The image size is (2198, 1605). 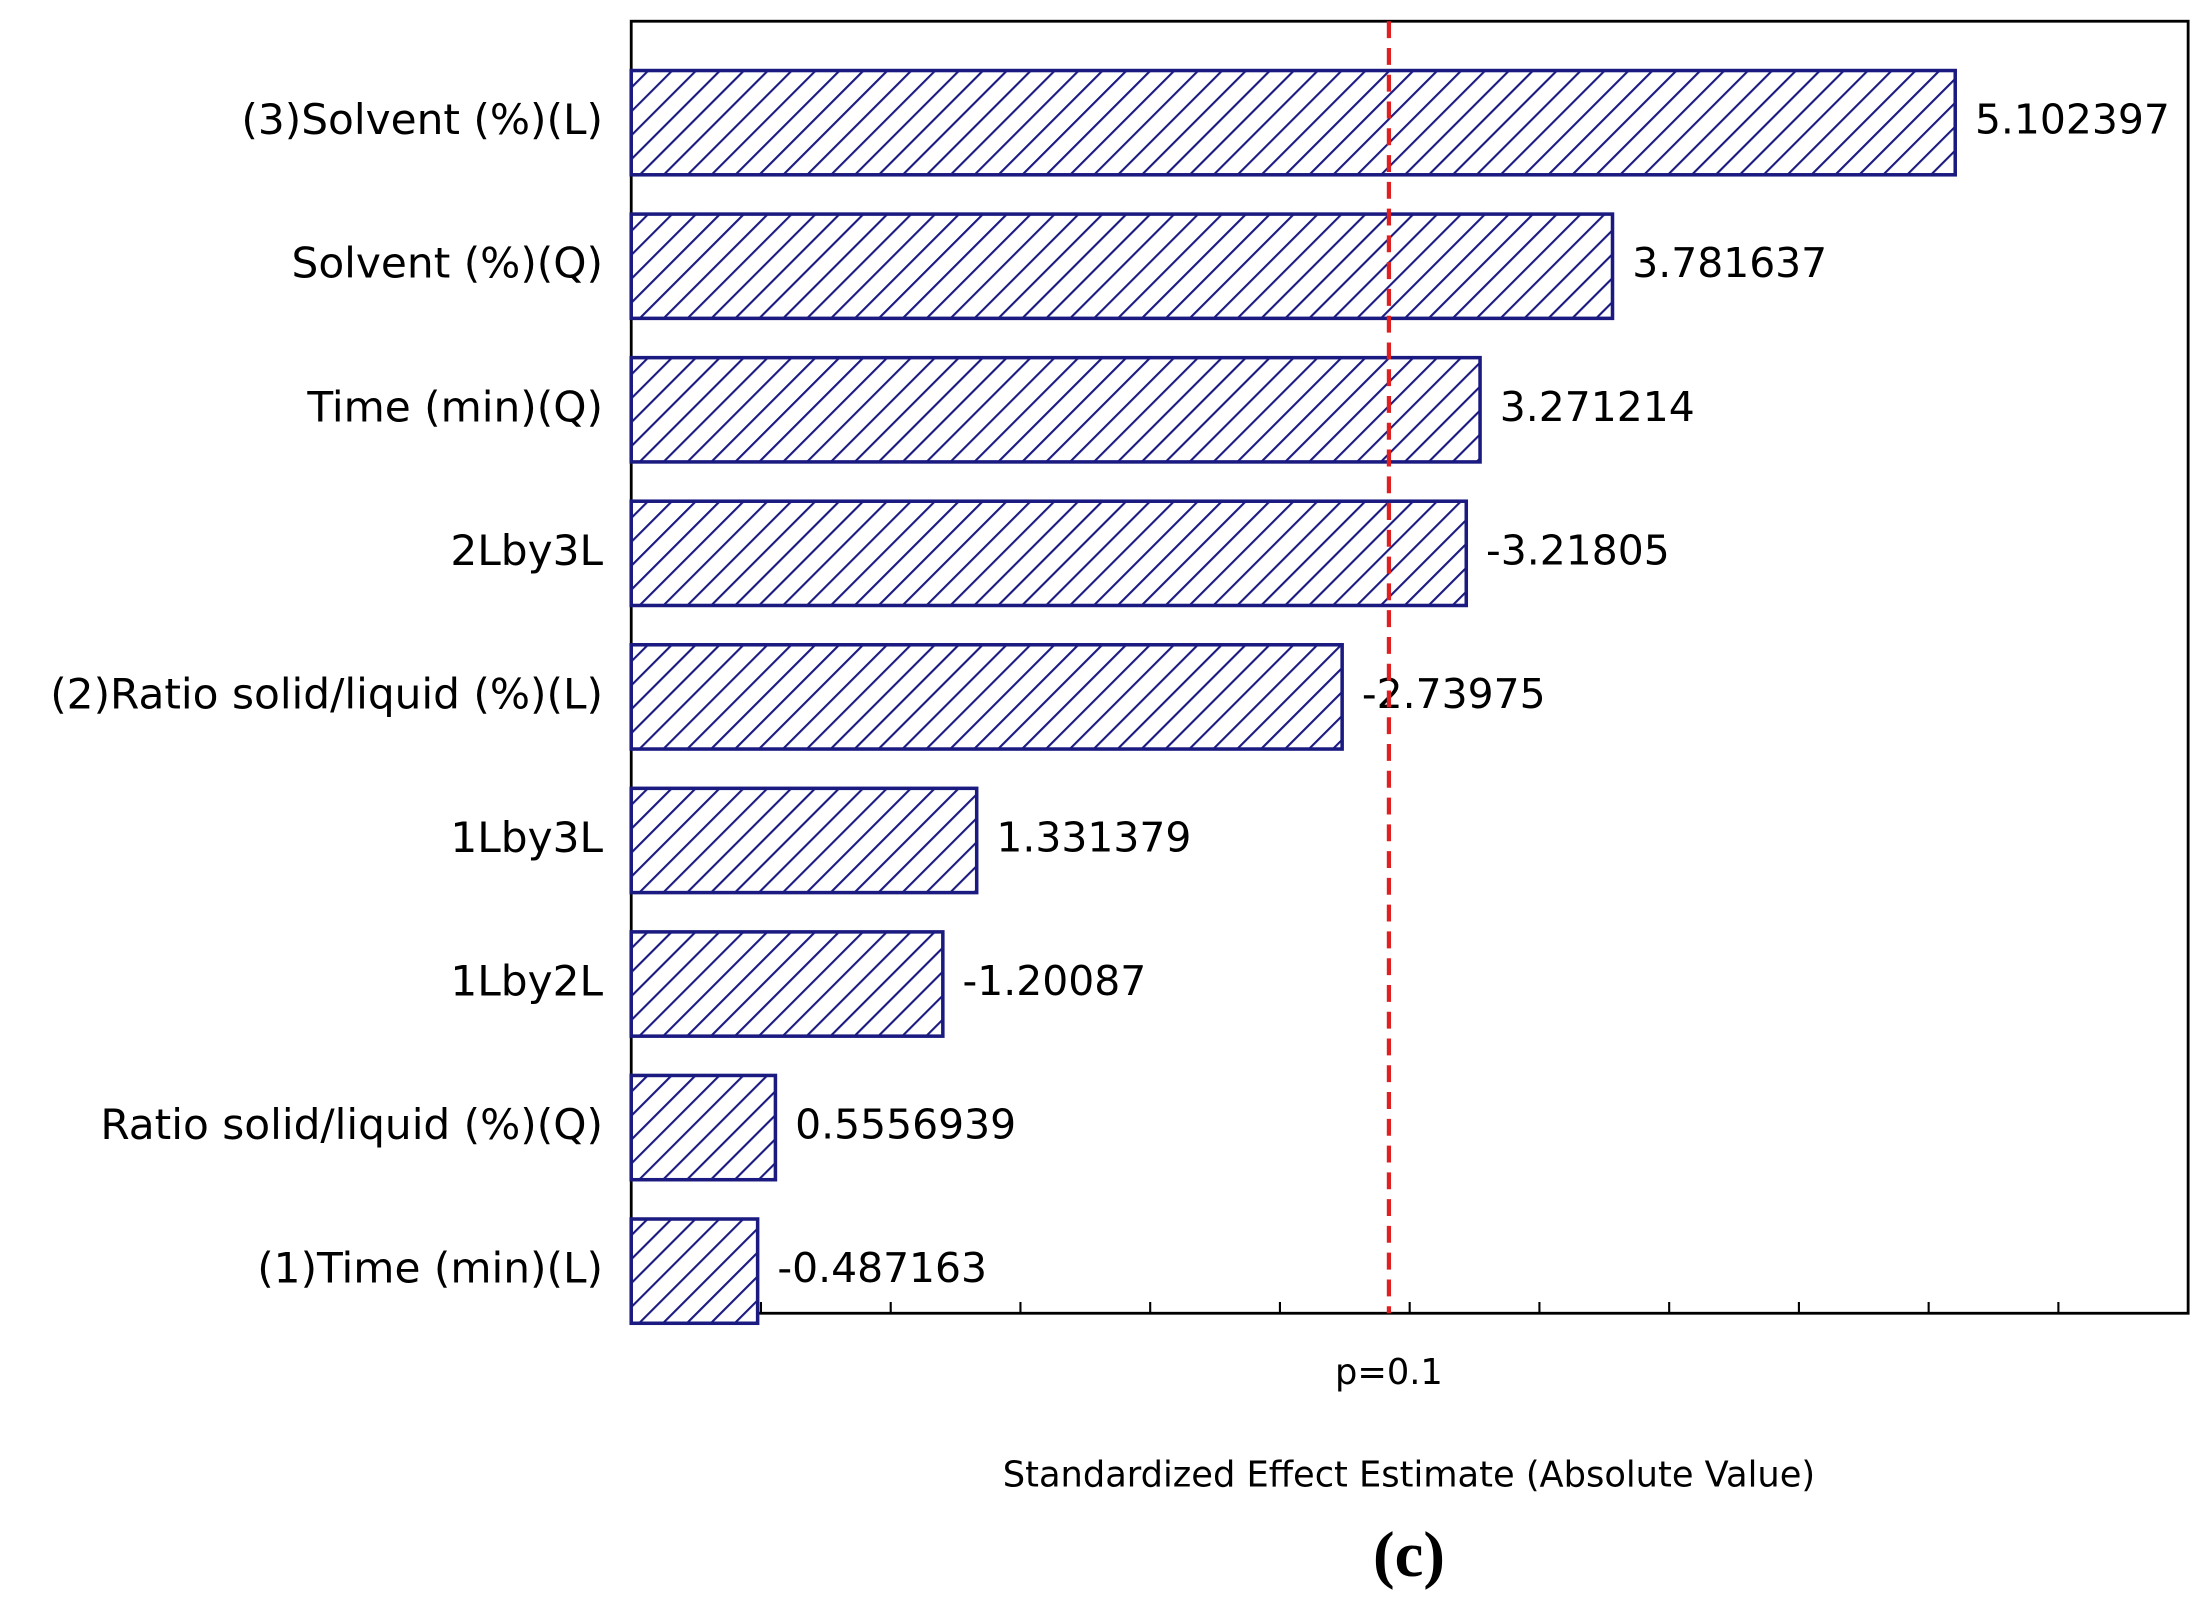 What do you see at coordinates (2072, 120) in the screenshot?
I see `value-label: 5.102397` at bounding box center [2072, 120].